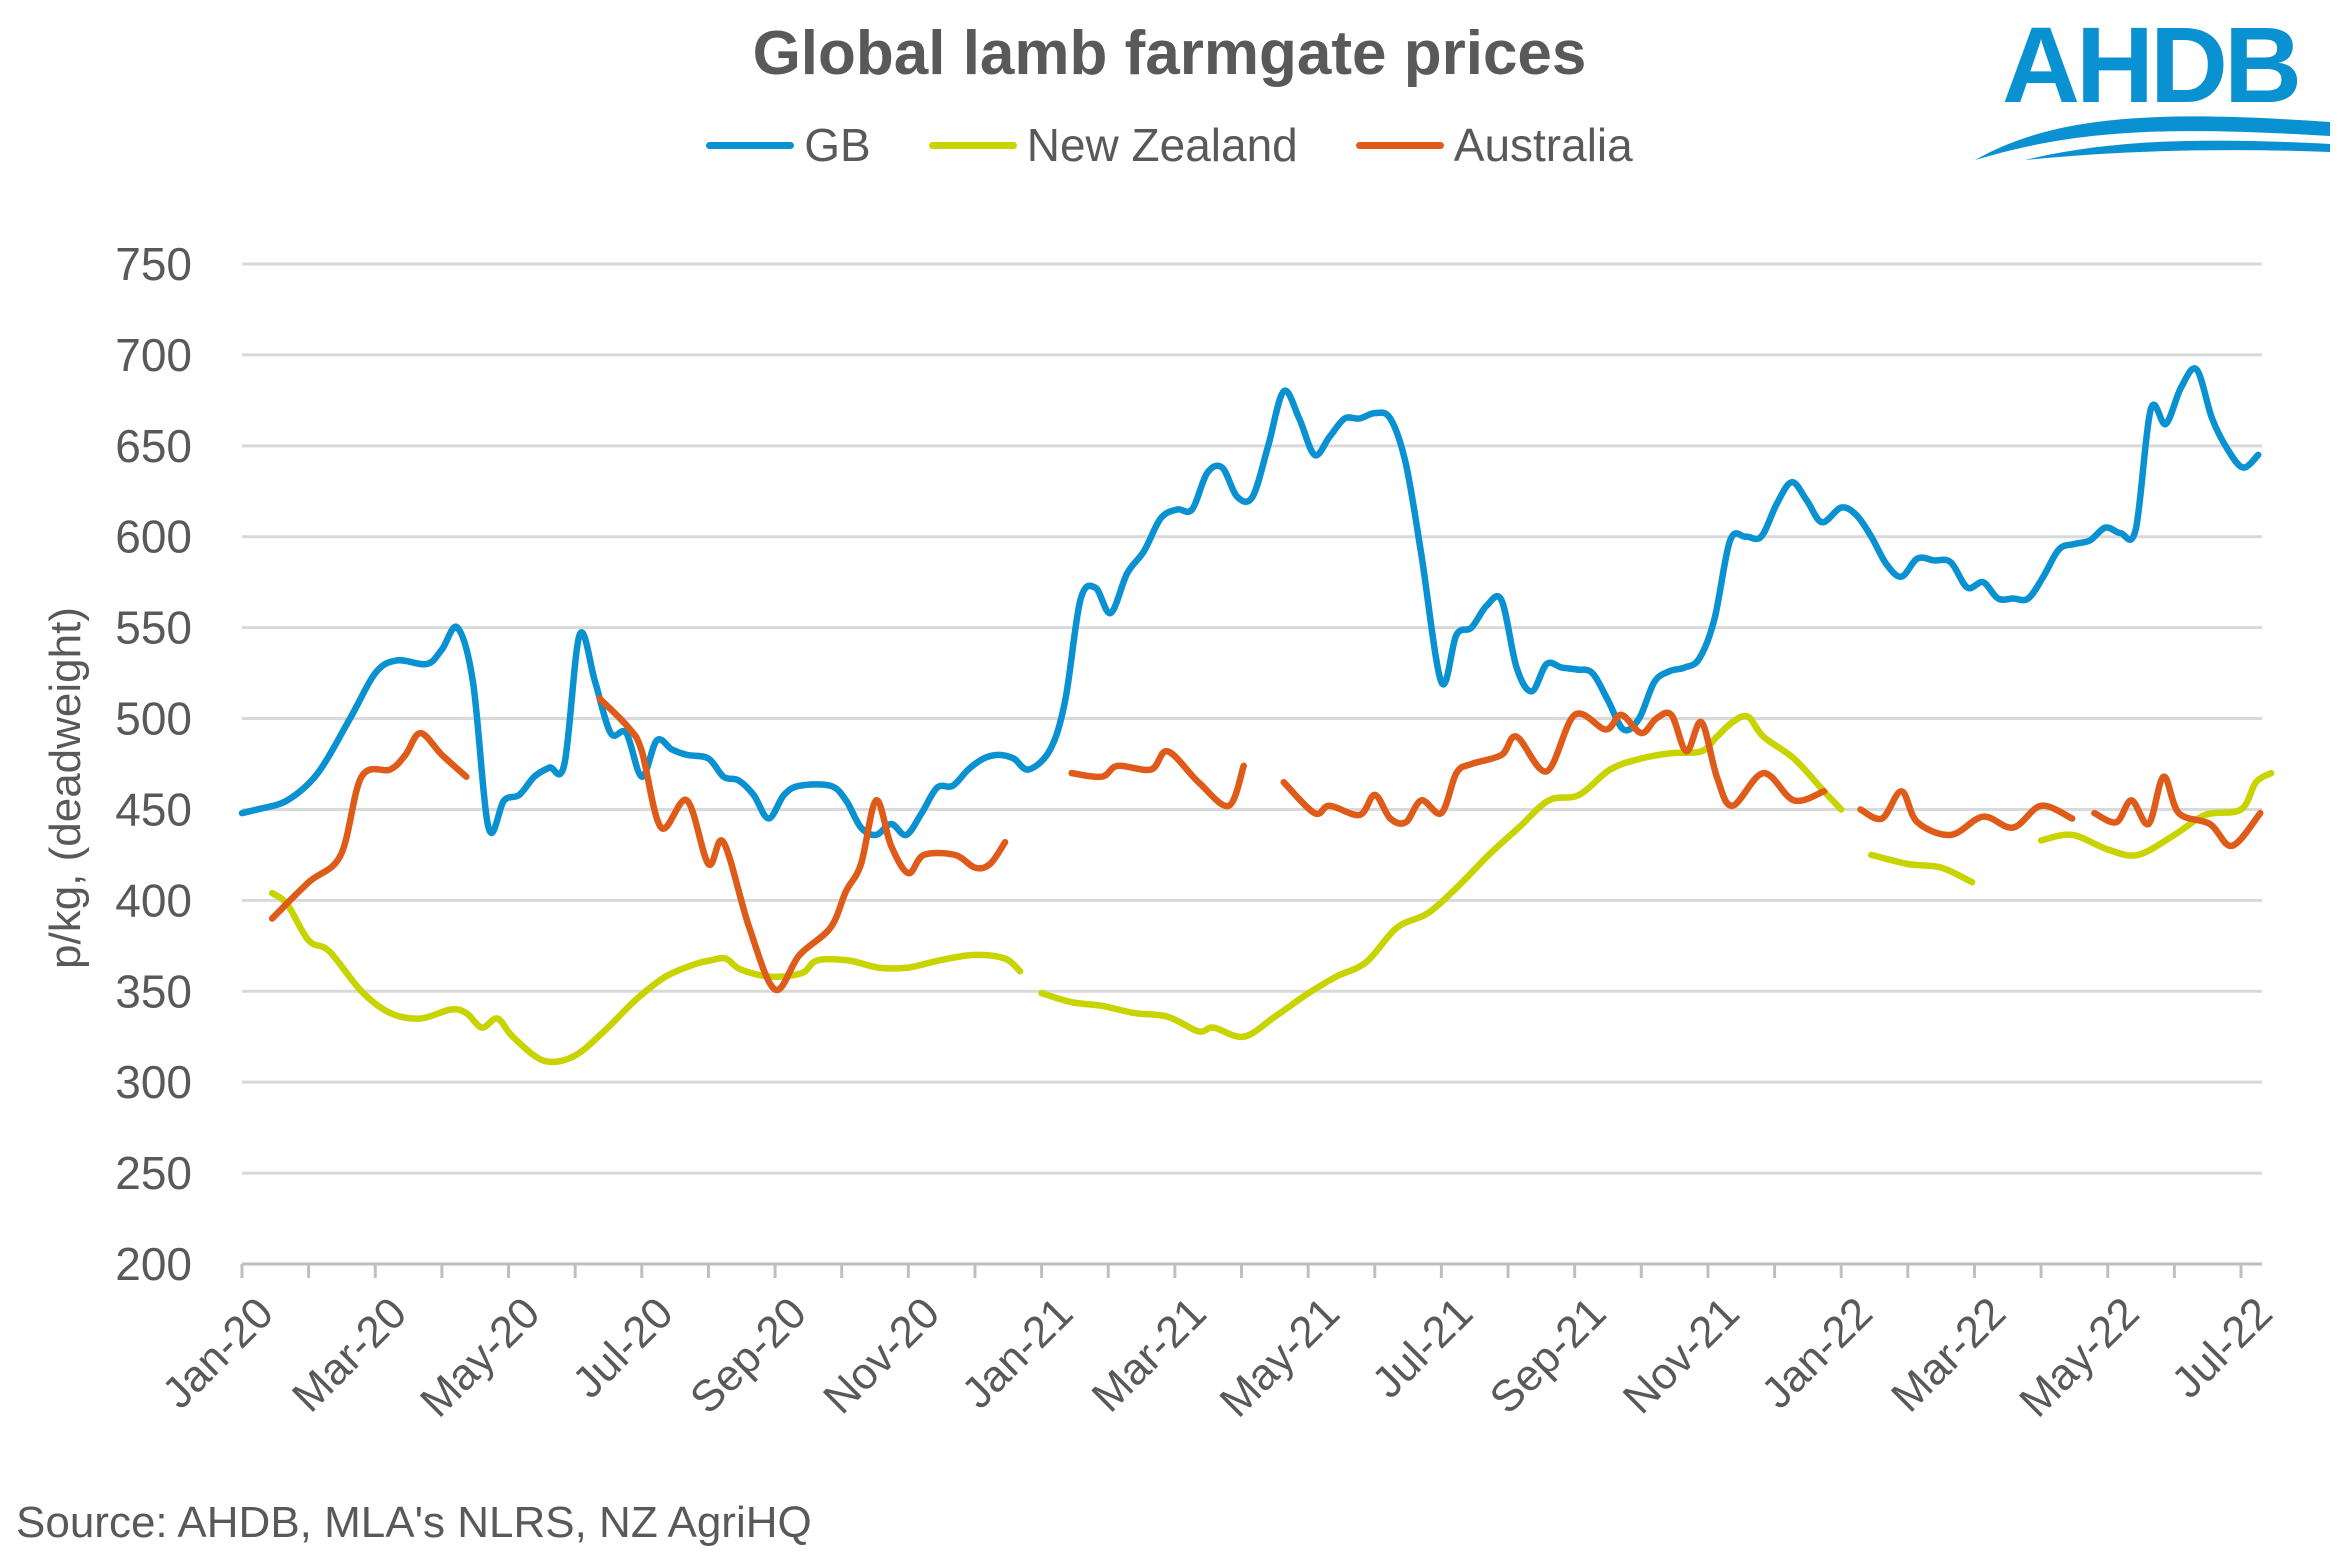 Image resolution: width=2339 pixels, height=1560 pixels. What do you see at coordinates (837, 145) in the screenshot?
I see `legend-label-gb: GB` at bounding box center [837, 145].